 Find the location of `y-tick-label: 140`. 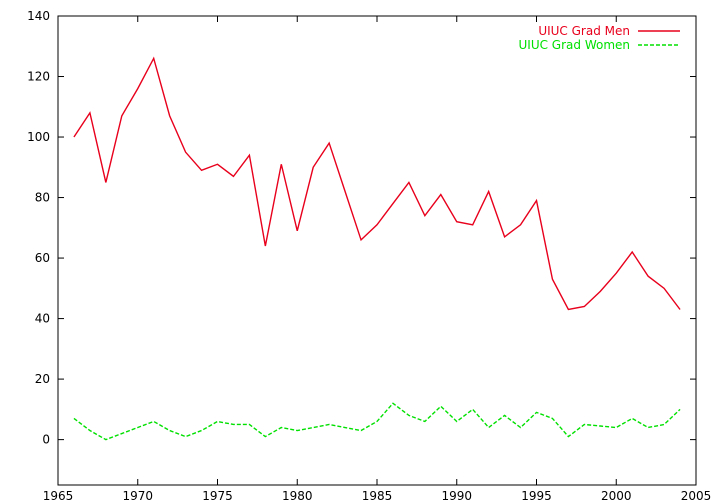

y-tick-label: 140 is located at coordinates (38, 16).